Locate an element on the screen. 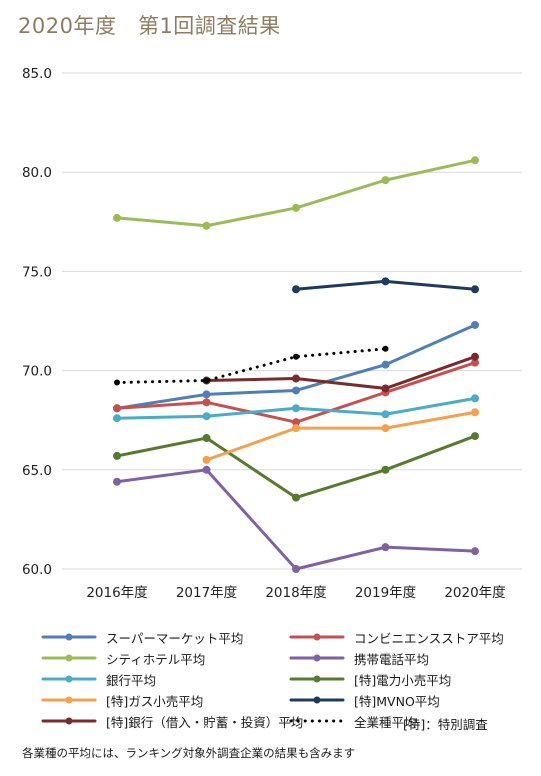 This screenshot has height=776, width=541. legend-item: [特]銀行（借入・貯蓄・投資）平均 is located at coordinates (171, 721).